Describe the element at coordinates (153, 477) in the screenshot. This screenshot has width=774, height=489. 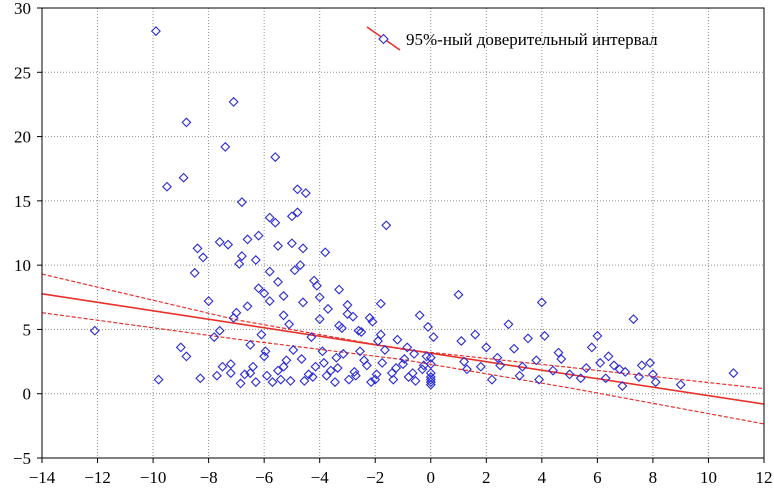
I see `x-tick-label: −10` at that location.